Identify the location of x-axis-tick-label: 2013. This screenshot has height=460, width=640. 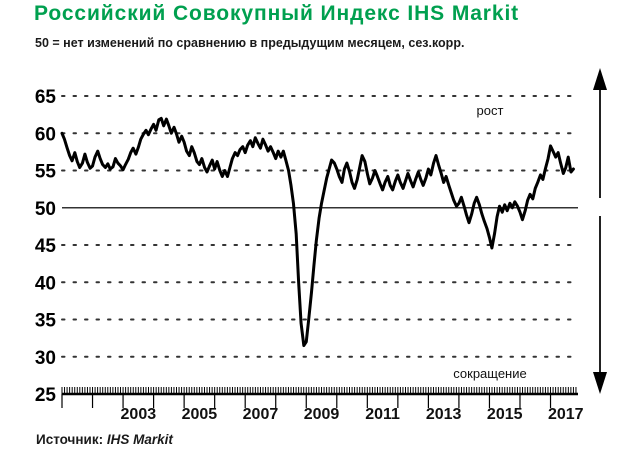
(444, 414).